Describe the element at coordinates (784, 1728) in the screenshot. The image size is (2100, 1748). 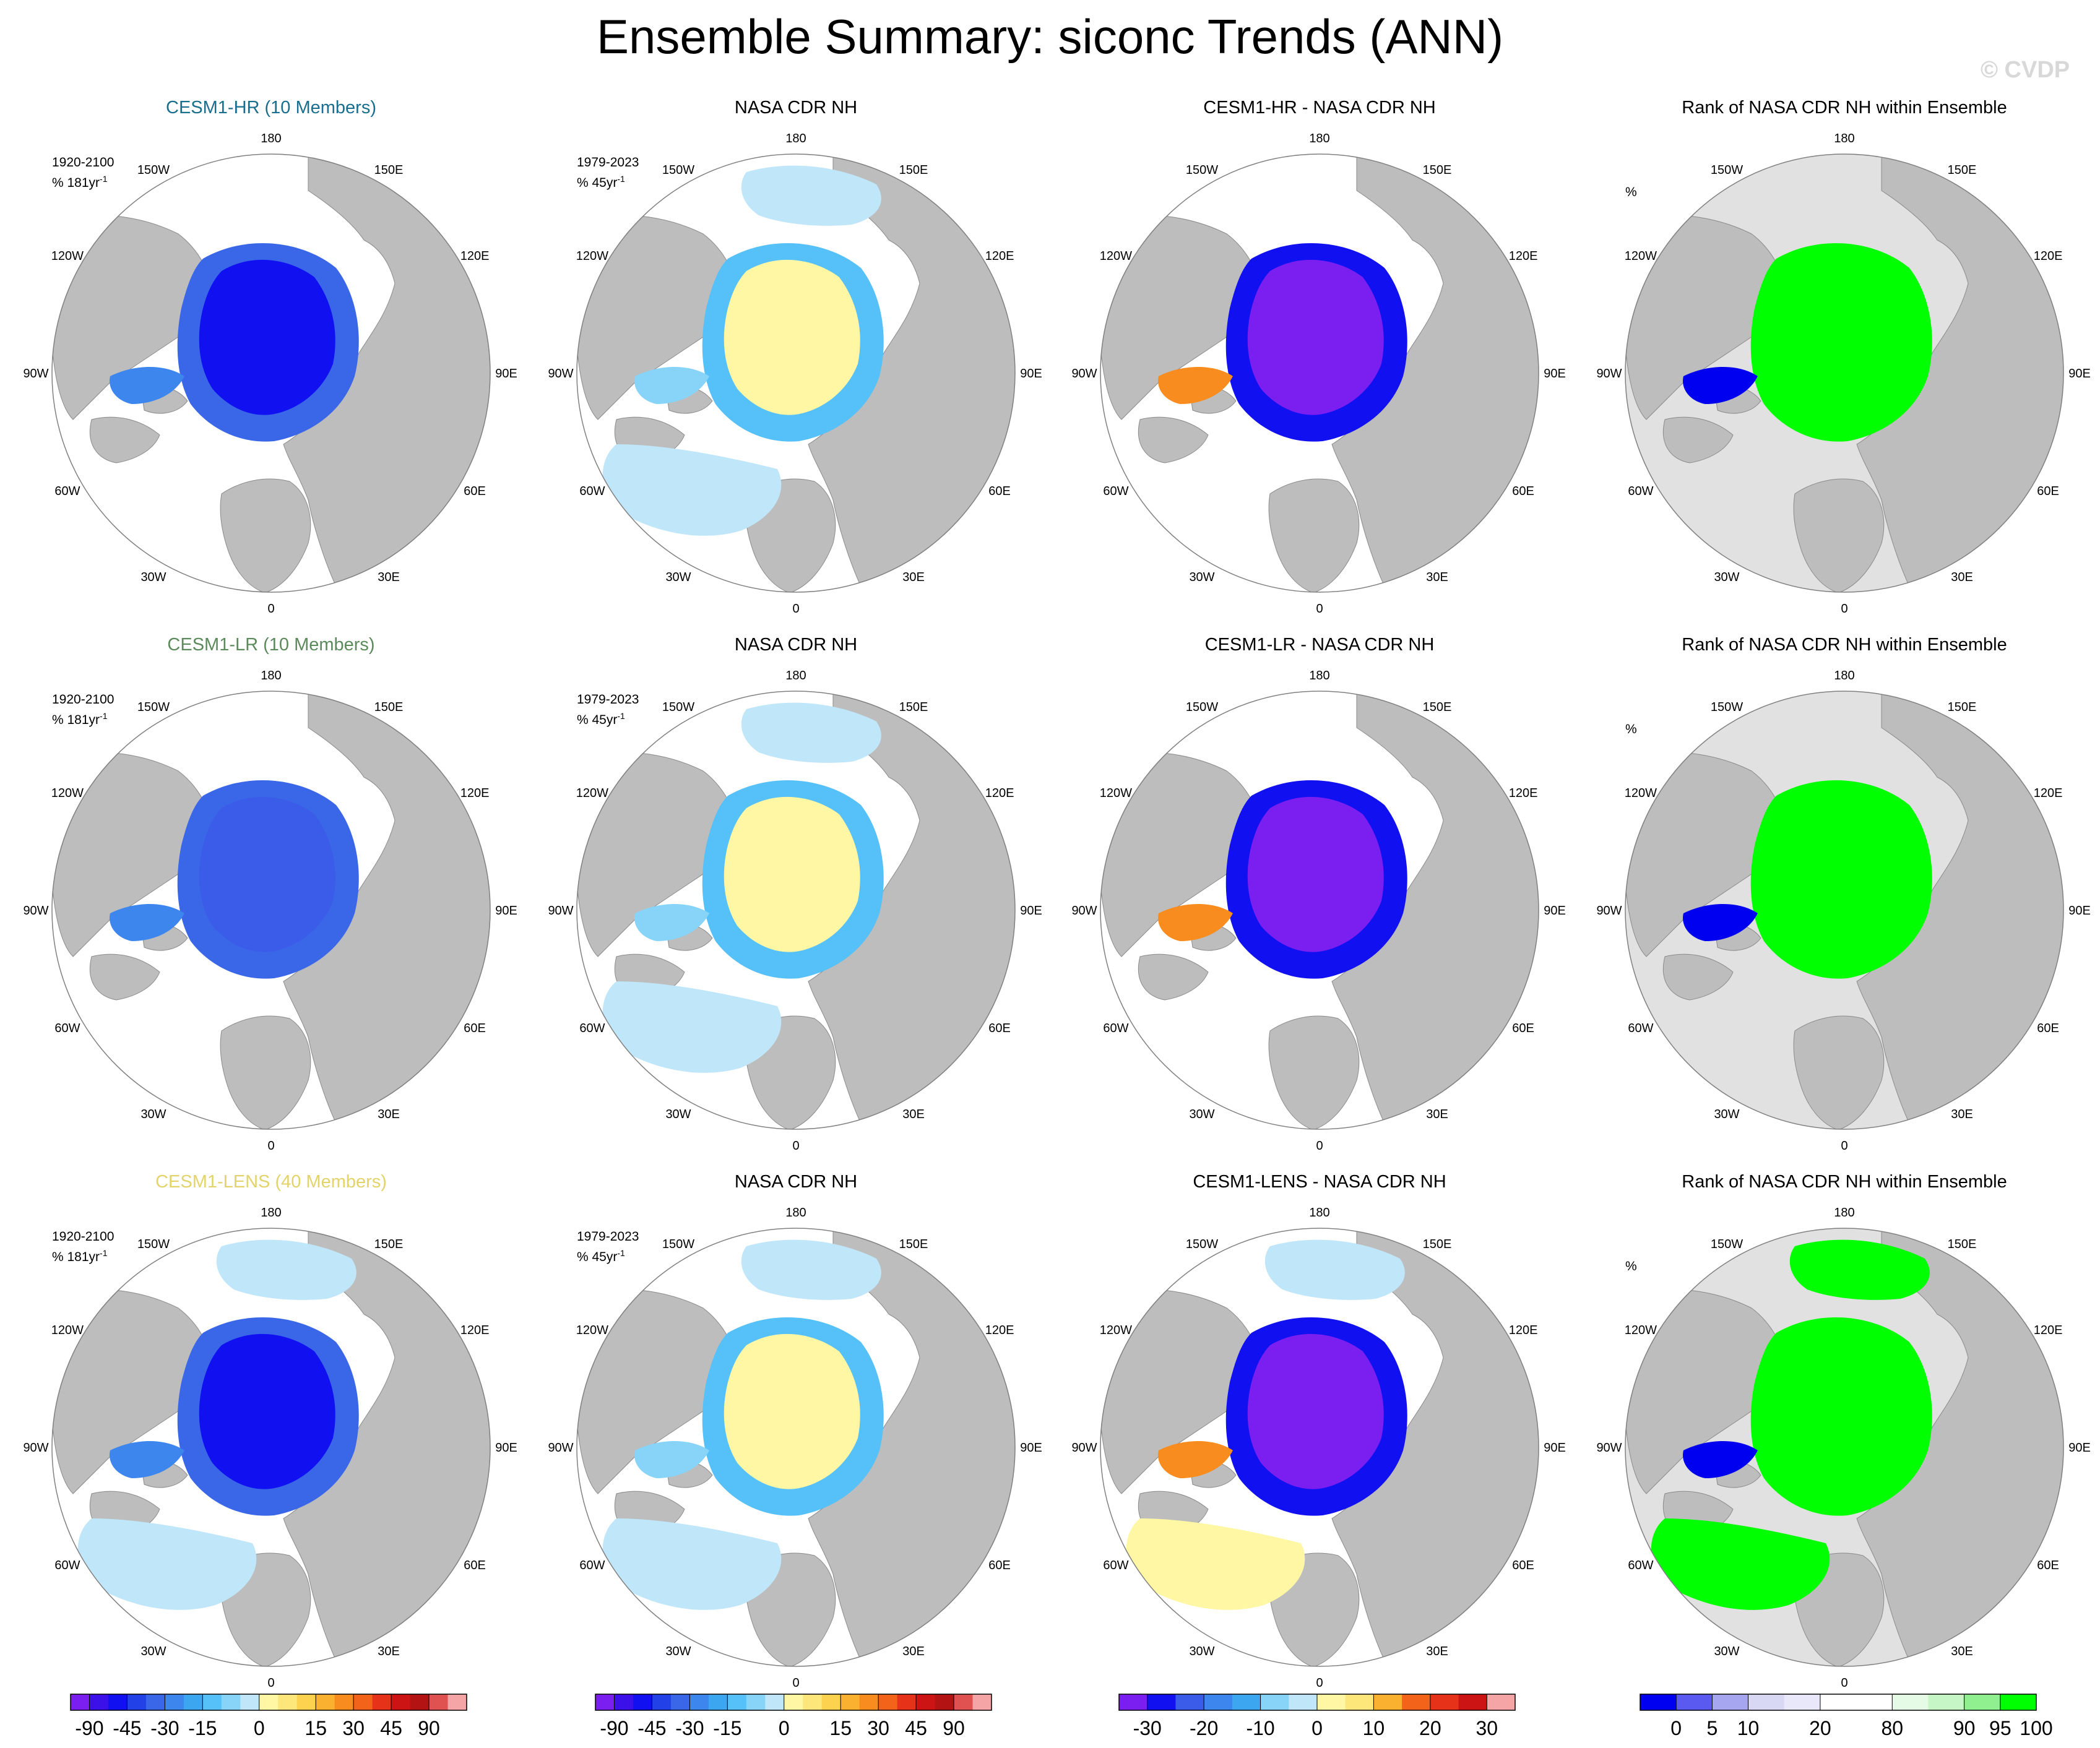
I see `colorbar-label: 0` at that location.